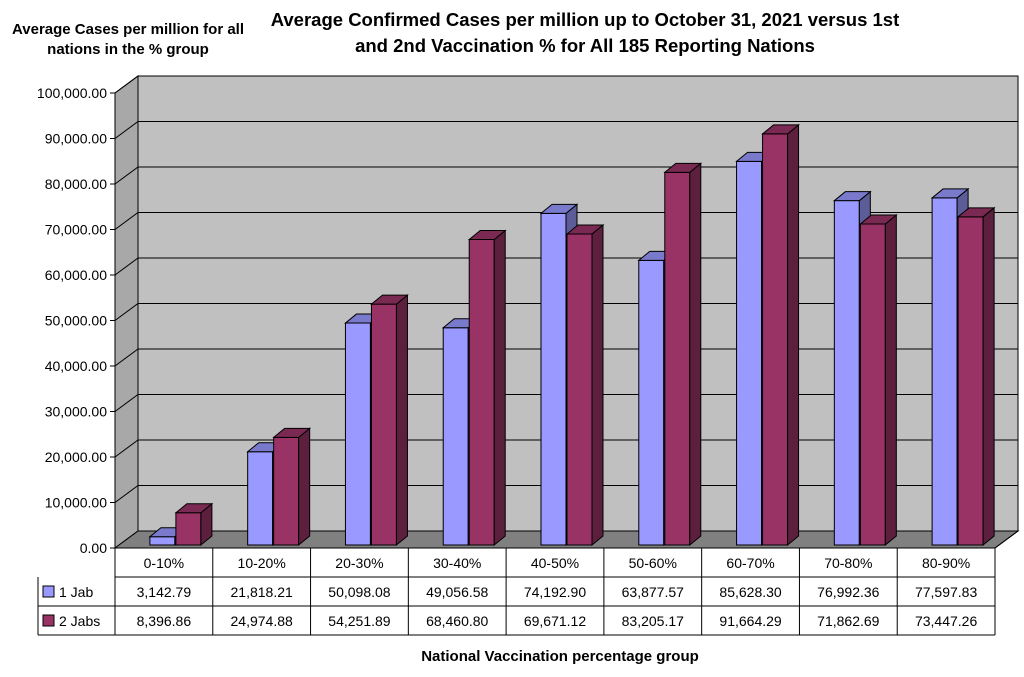  I want to click on category-label: 70-80%, so click(848, 563).